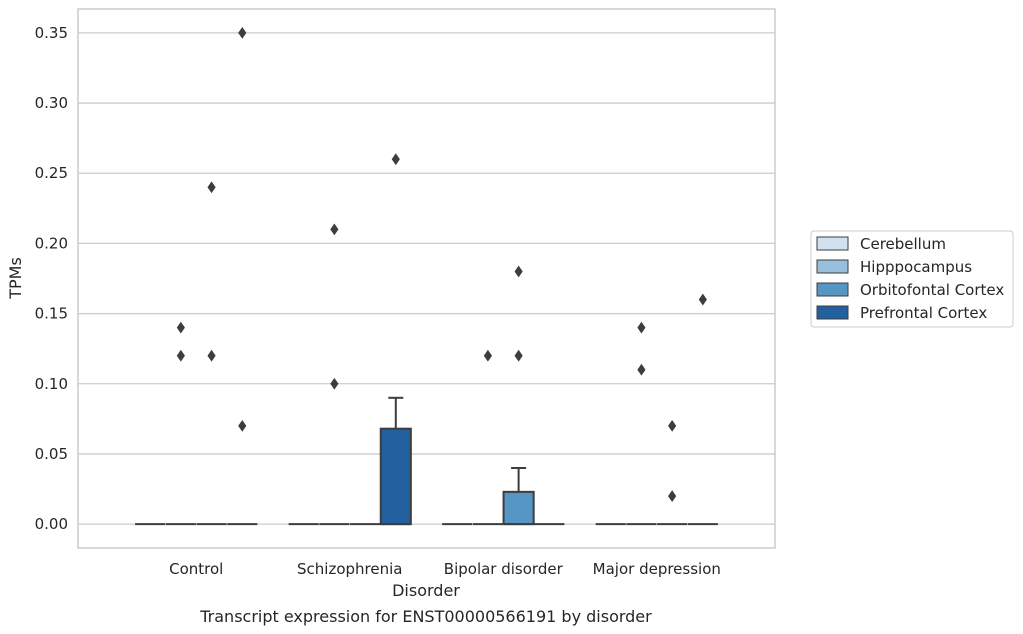 The image size is (1023, 634). What do you see at coordinates (51, 33) in the screenshot?
I see `y-tick-label: 0.35` at bounding box center [51, 33].